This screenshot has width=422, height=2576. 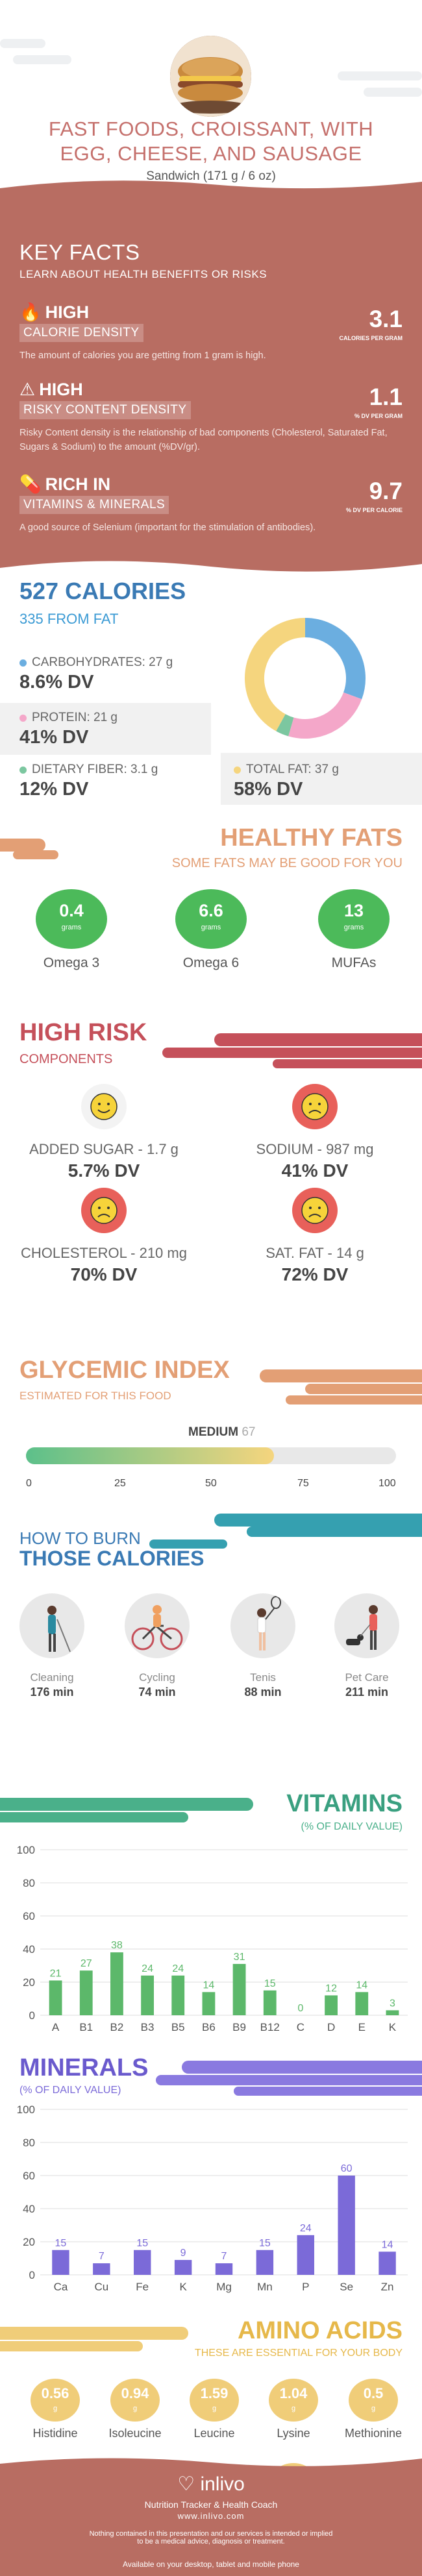 I want to click on omega6-label: Omega 6, so click(x=211, y=962).